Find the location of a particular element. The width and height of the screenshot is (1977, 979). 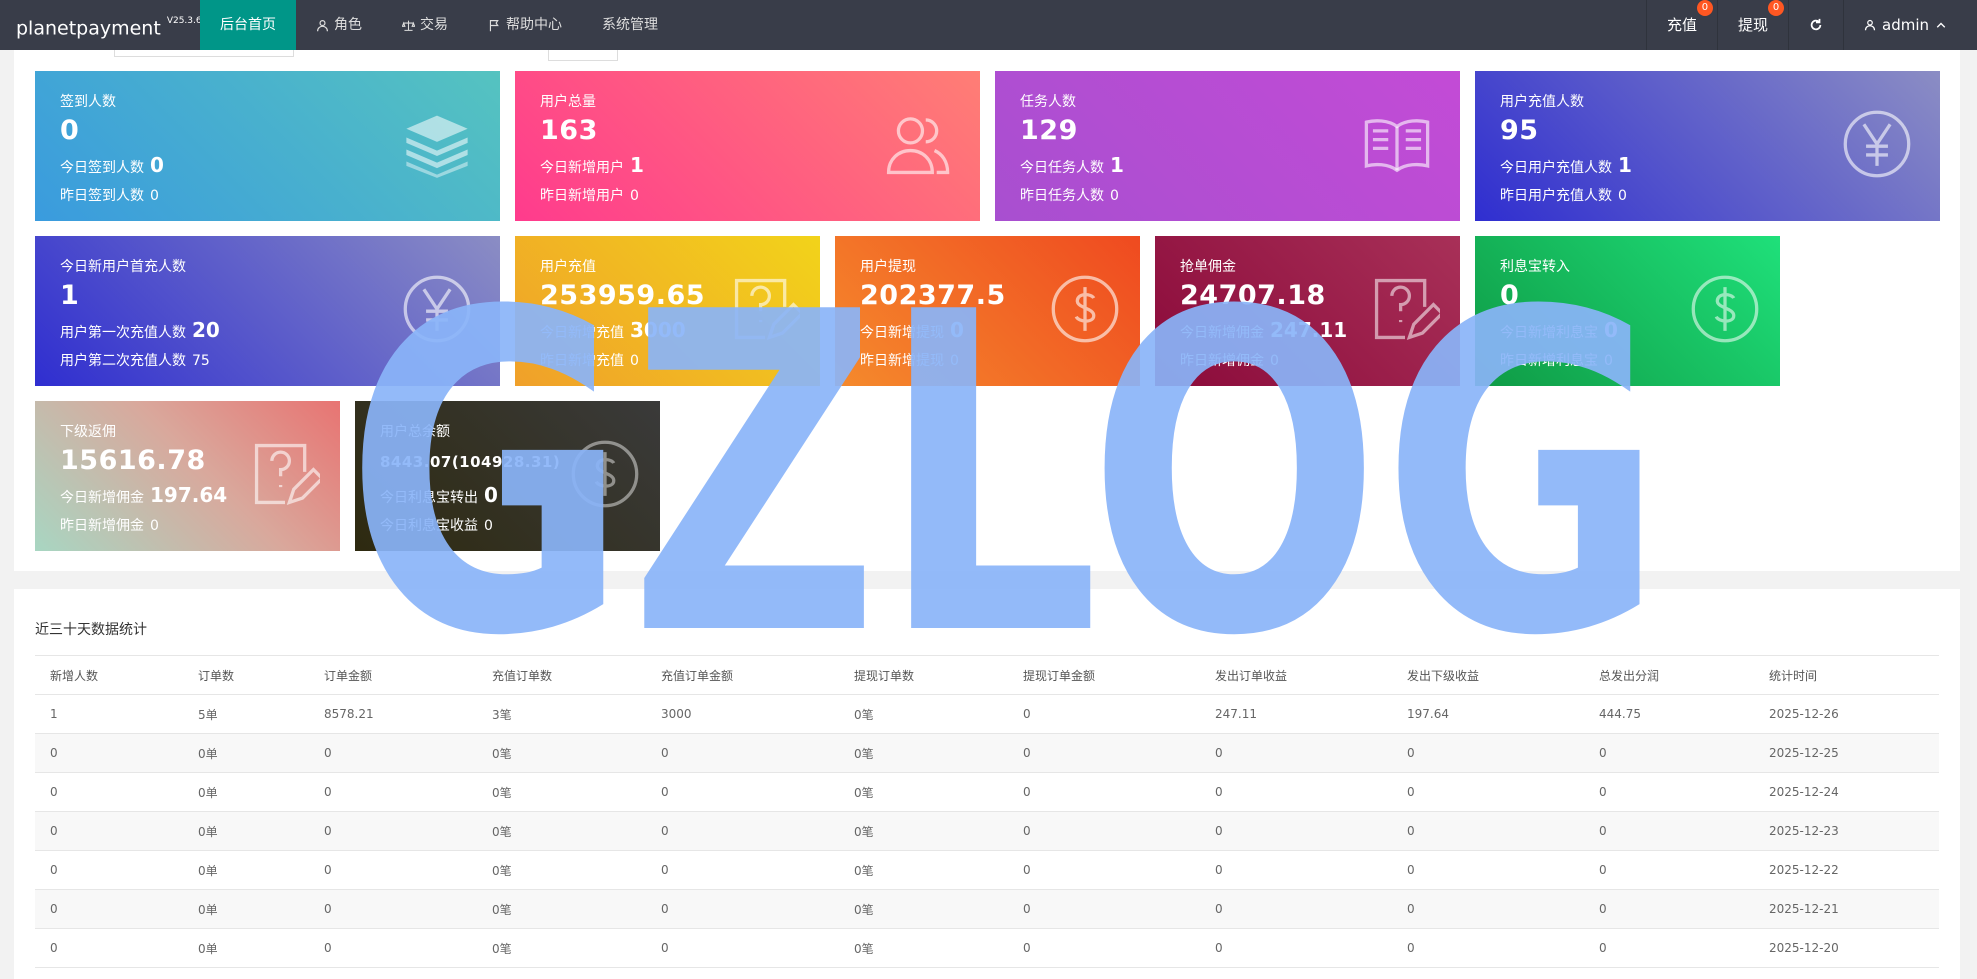

col-recharge-amount: 充值订单金额 is located at coordinates (742, 675).